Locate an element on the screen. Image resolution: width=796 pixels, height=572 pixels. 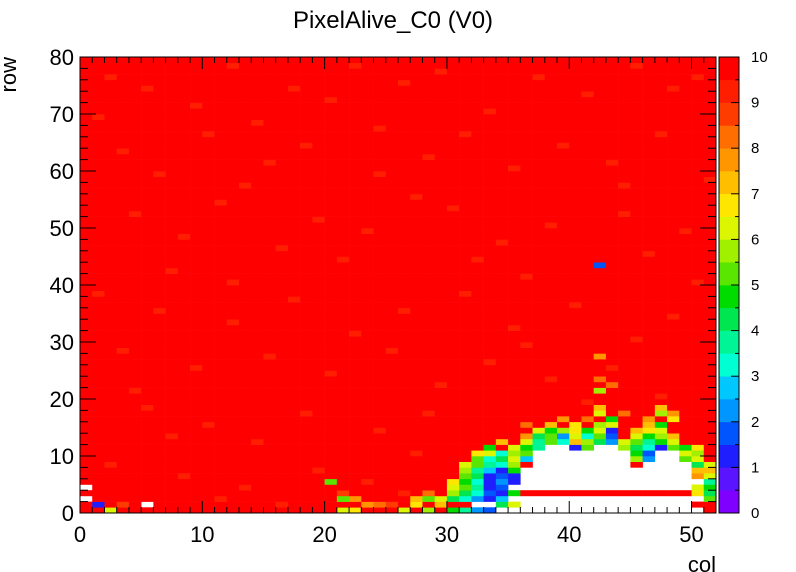
y-tick-label: 70 is located at coordinates (62, 114).